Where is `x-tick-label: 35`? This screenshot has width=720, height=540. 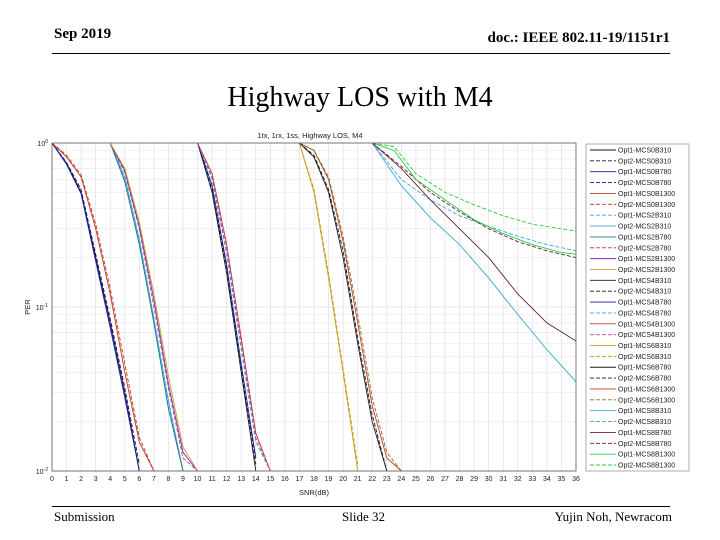
x-tick-label: 35 is located at coordinates (562, 479).